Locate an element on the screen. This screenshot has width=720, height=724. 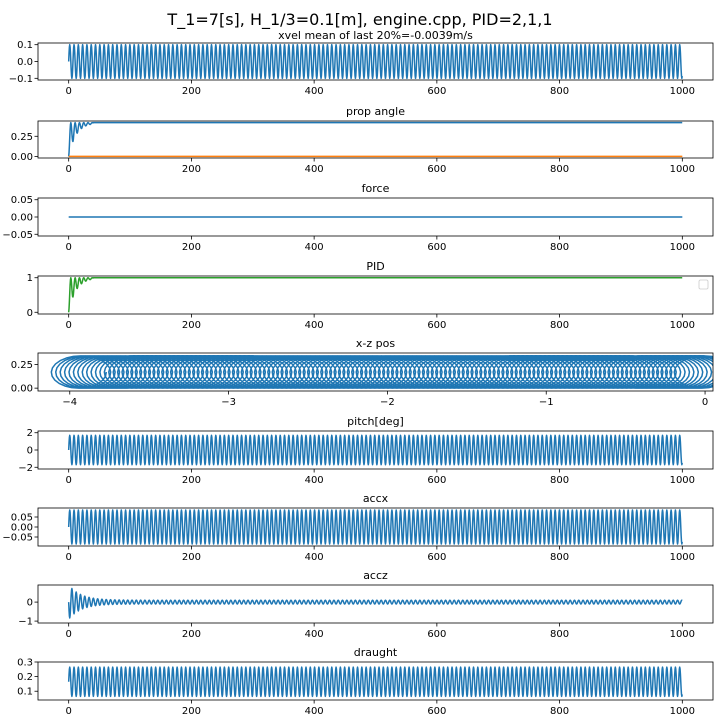
x-tick-label: −2 is located at coordinates (387, 402).